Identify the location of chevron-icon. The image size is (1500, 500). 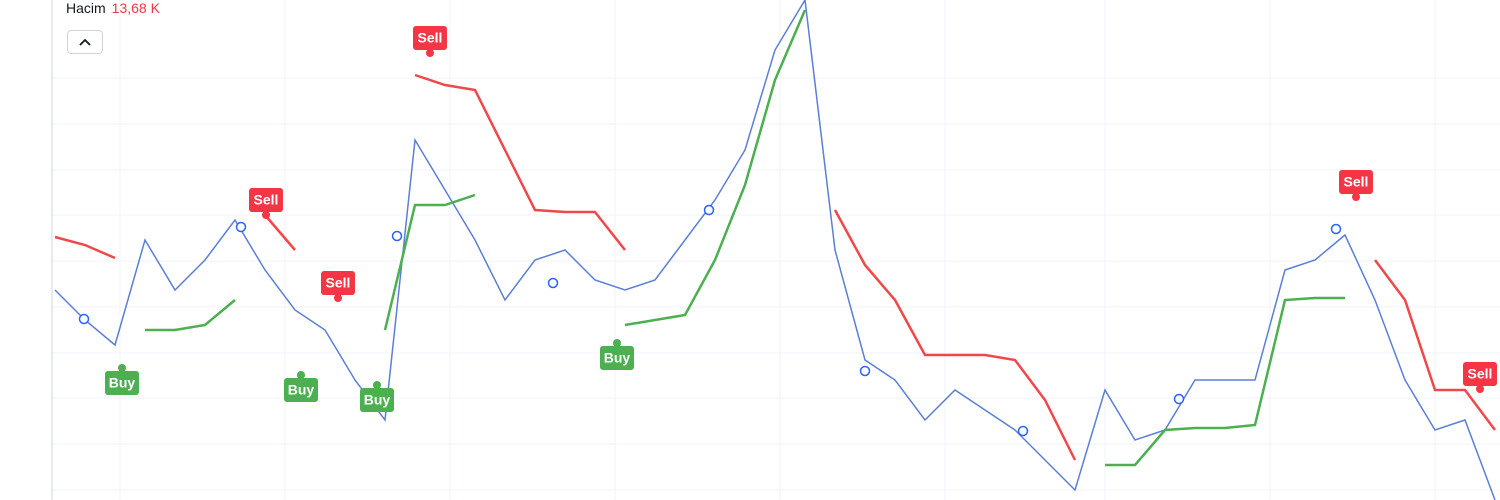
(85, 42).